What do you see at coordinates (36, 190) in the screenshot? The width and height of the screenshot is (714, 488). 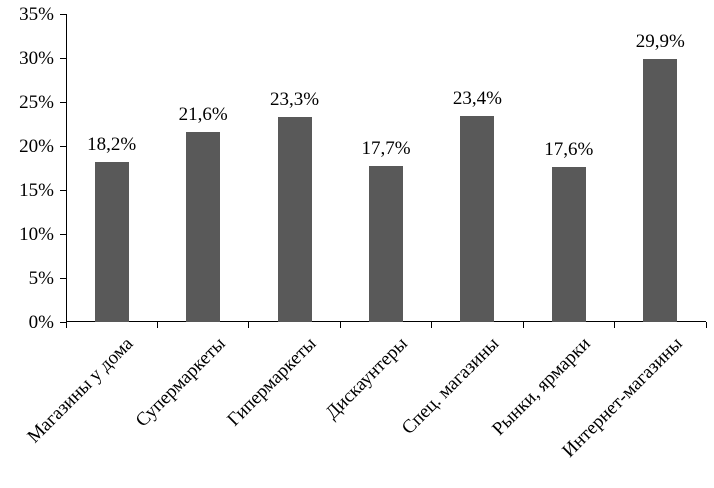 I see `y-tick-label: 15%` at bounding box center [36, 190].